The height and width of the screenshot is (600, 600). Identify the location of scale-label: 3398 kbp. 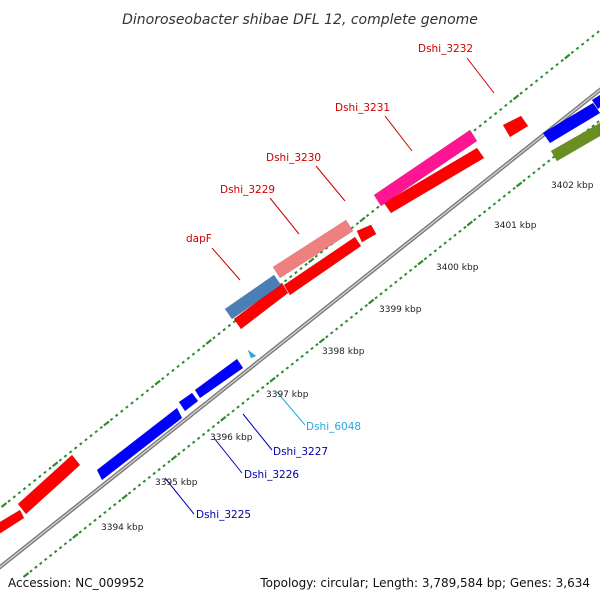
(343, 352).